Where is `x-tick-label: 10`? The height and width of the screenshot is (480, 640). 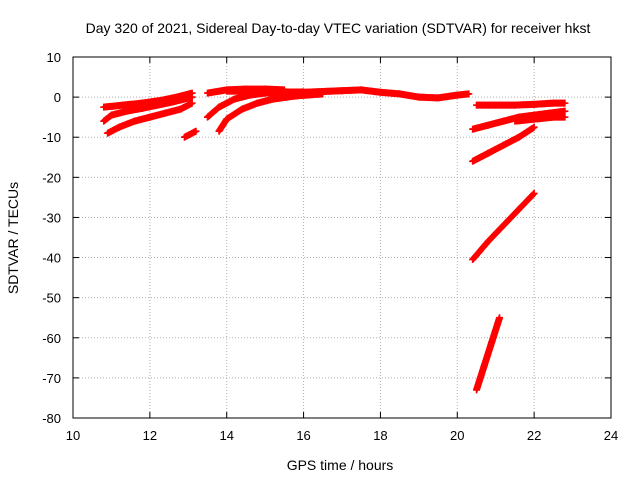
x-tick-label: 10 is located at coordinates (73, 435).